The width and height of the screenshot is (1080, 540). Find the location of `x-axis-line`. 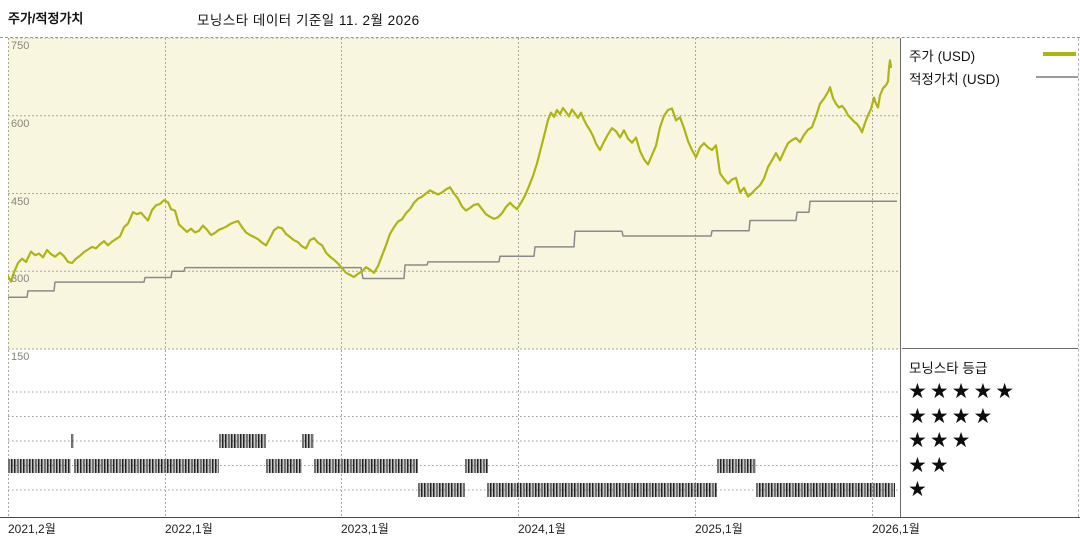

x-axis-line is located at coordinates (540, 517).